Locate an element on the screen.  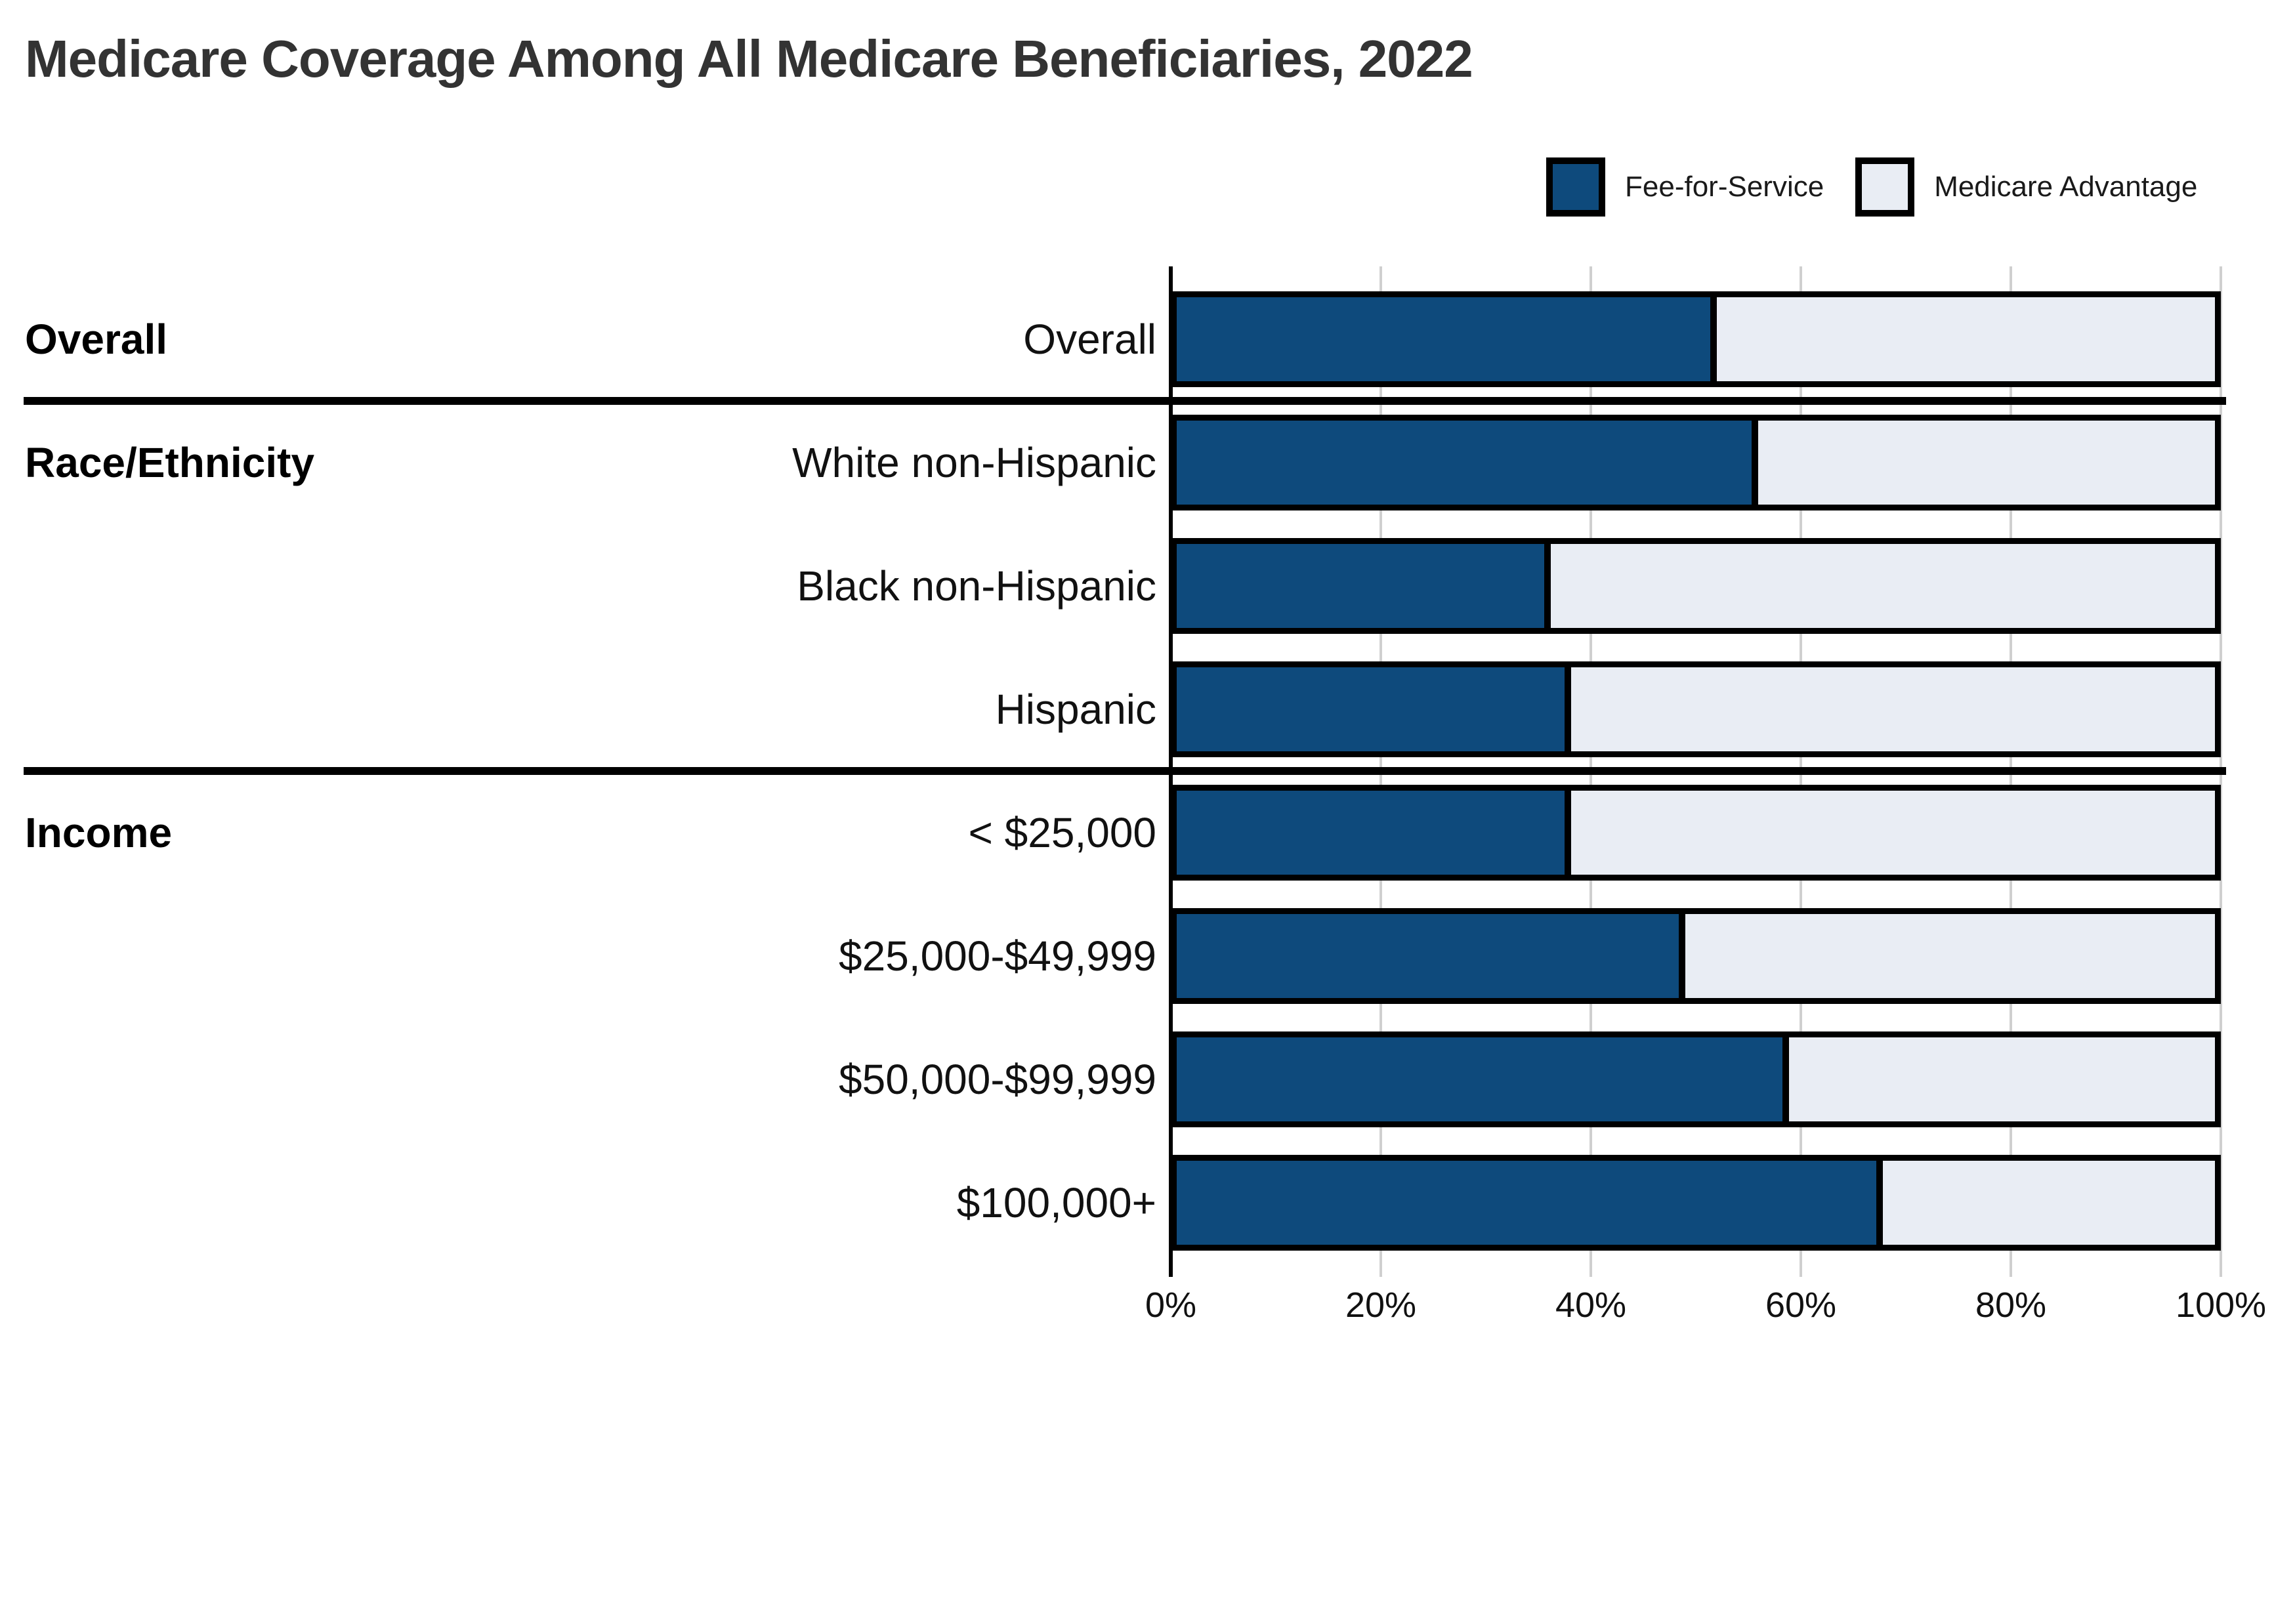
bar-overall is located at coordinates (1696, 339).